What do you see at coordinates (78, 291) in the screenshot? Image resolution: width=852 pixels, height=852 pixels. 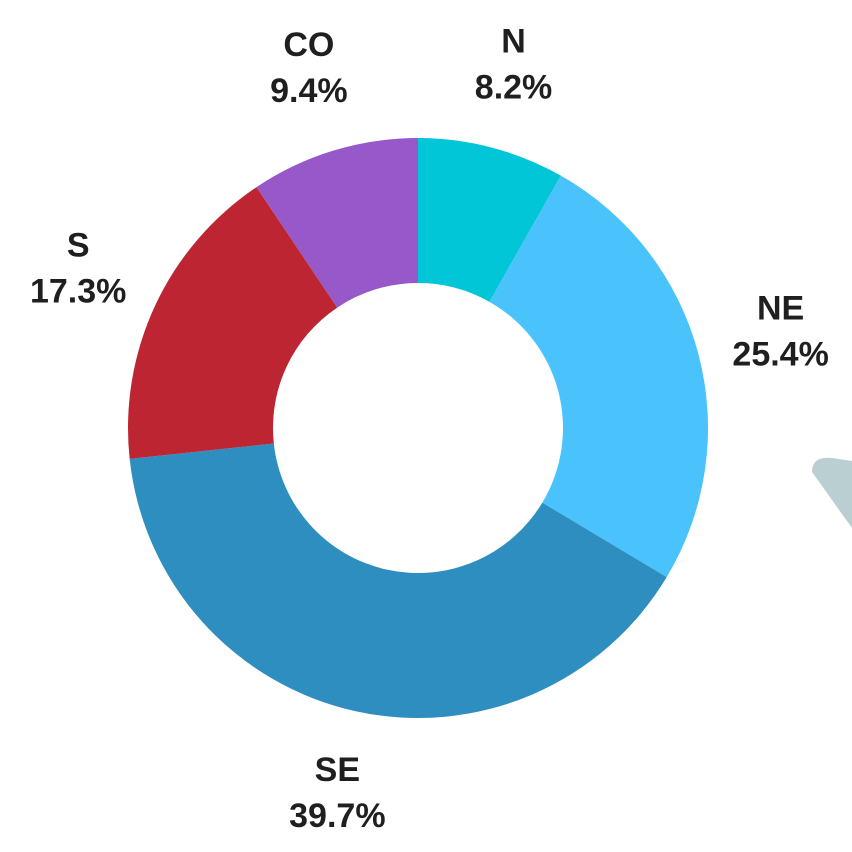 I see `slice-value-label: 17.3%` at bounding box center [78, 291].